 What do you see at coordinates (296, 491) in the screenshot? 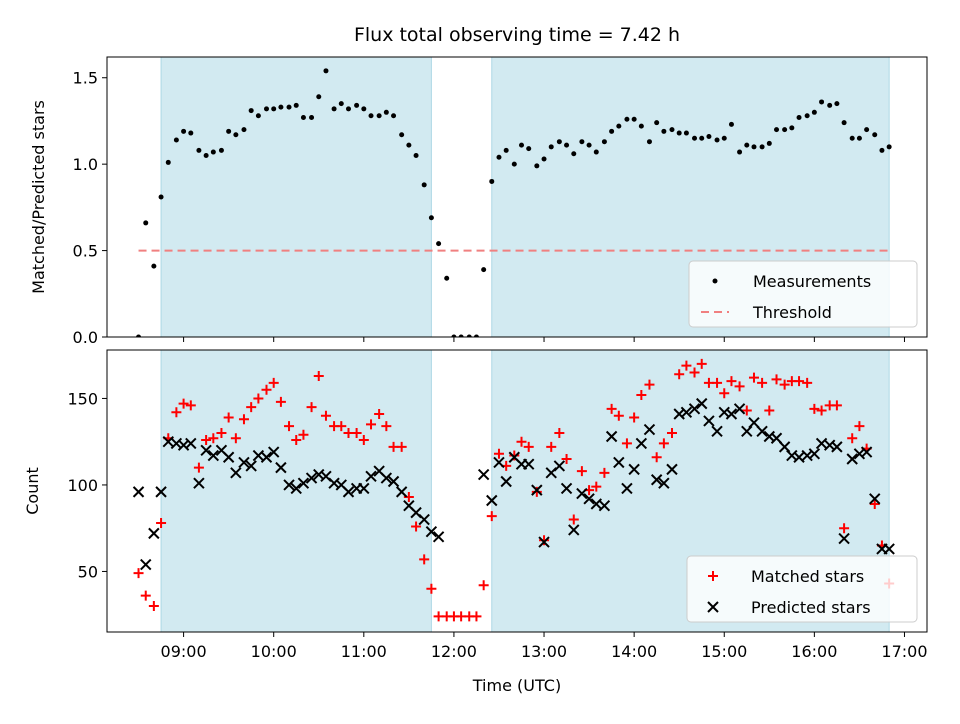
I see `observing-window-shade` at bounding box center [296, 491].